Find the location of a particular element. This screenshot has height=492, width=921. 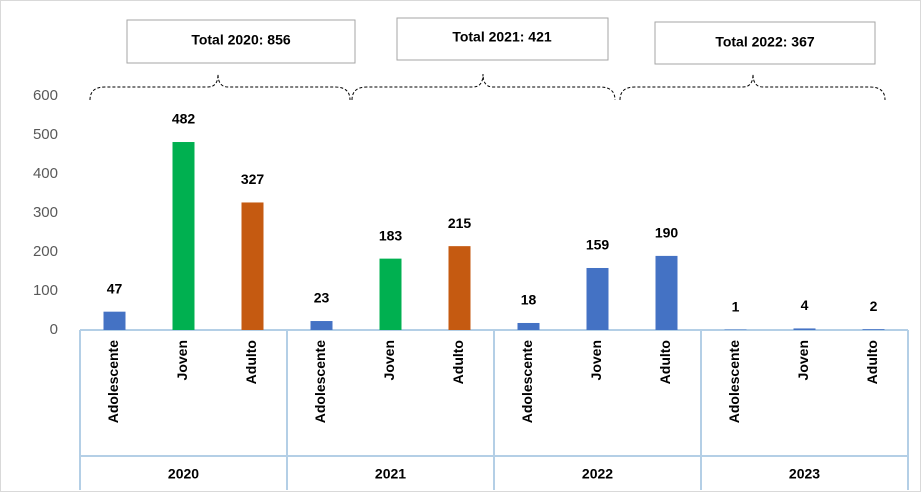

data-label: 183 is located at coordinates (391, 235).